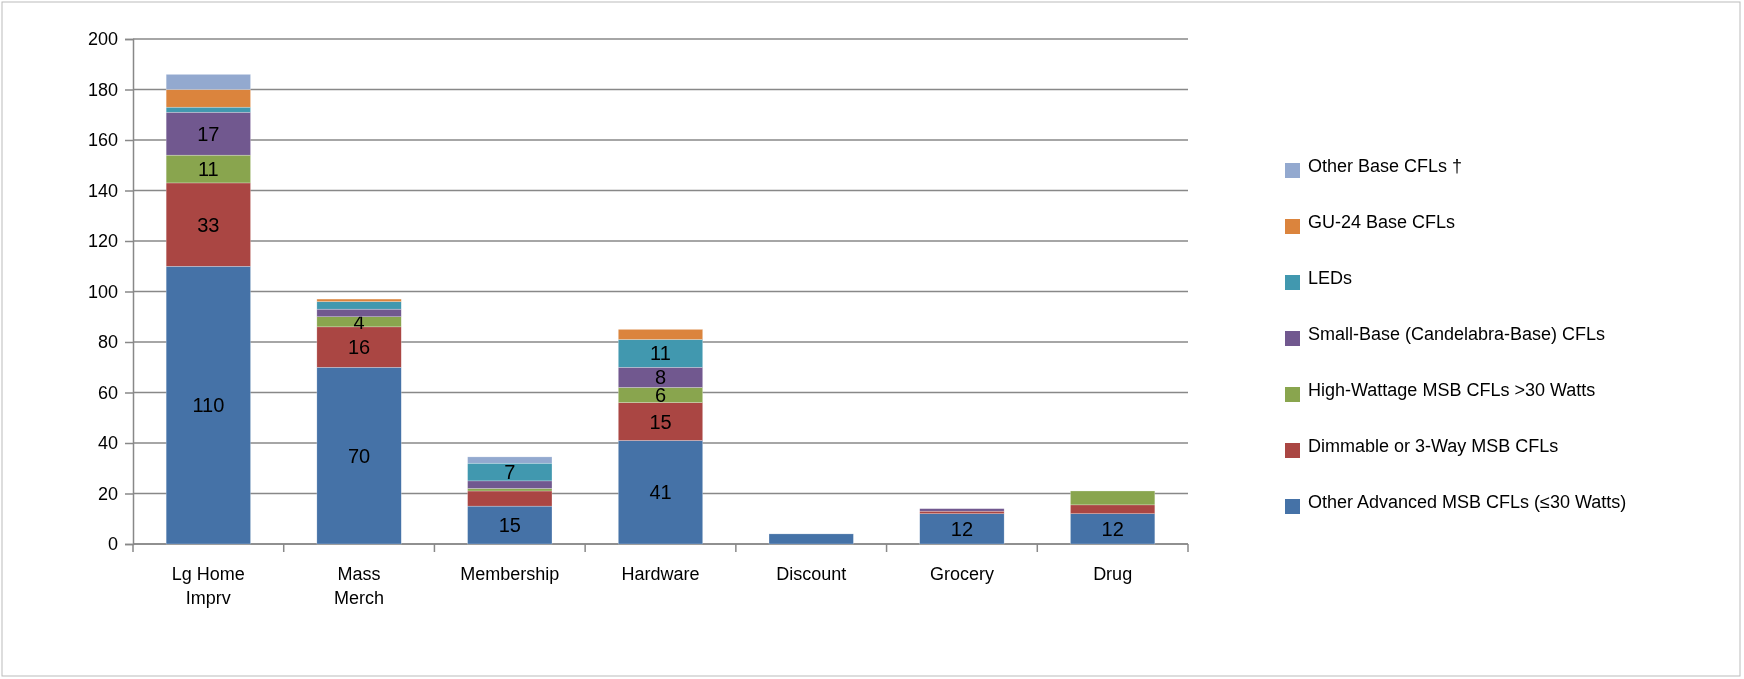 The width and height of the screenshot is (1744, 679). I want to click on x-tick-label: Lg Home Imprv, so click(208, 586).